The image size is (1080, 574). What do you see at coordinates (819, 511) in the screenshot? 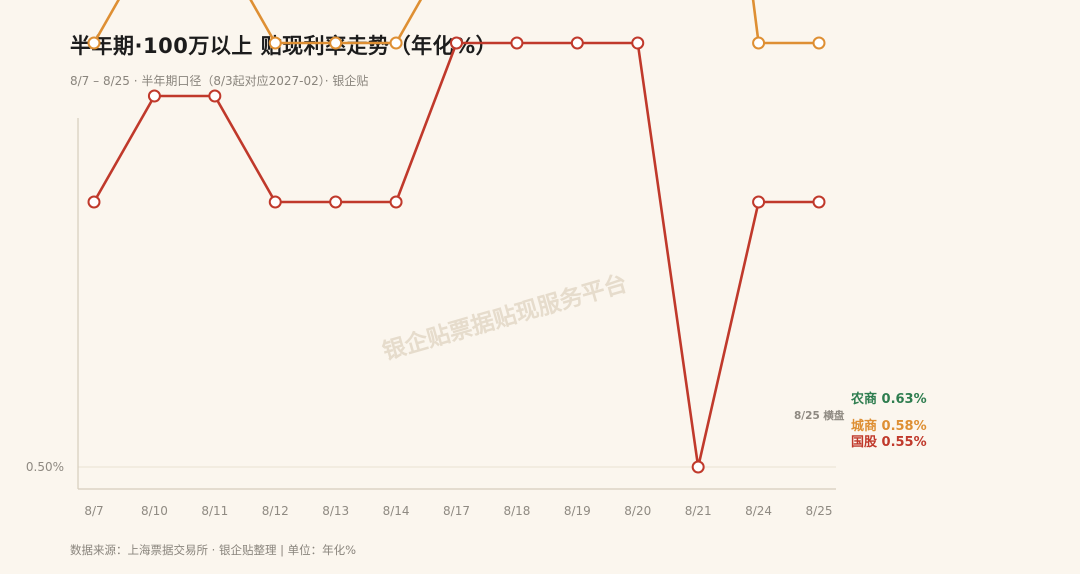
I see `x-tick-label: 8/25` at bounding box center [819, 511].